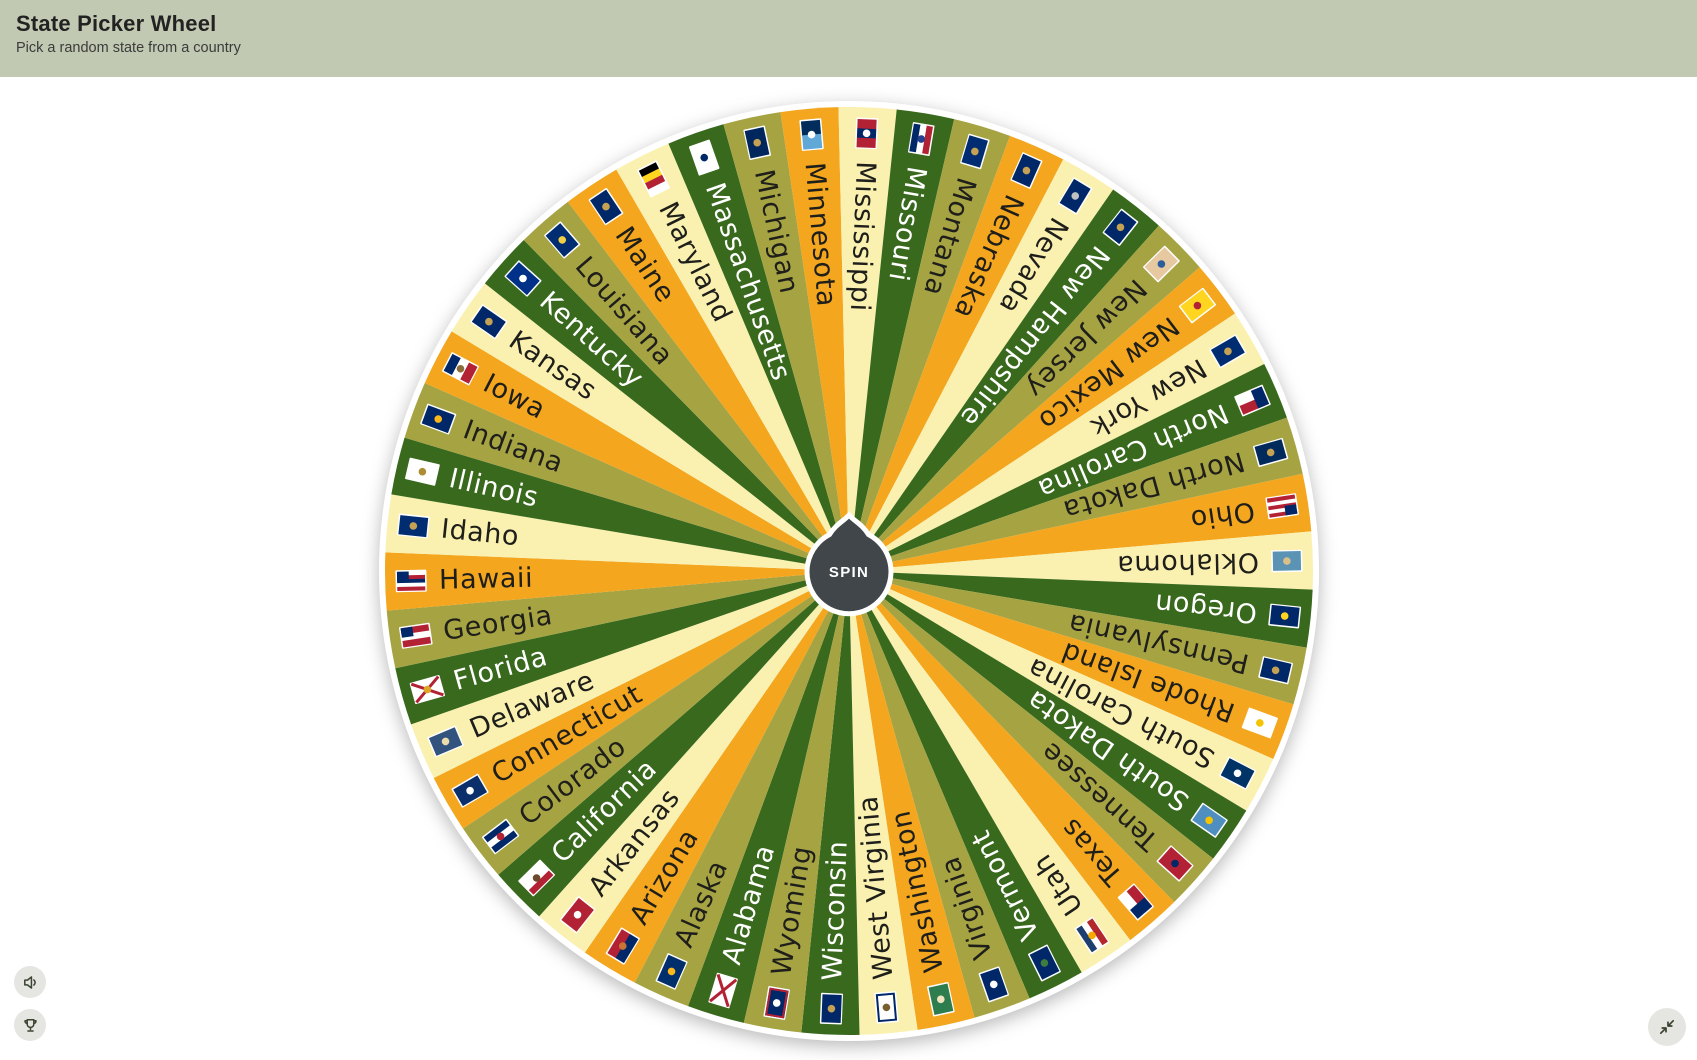  Describe the element at coordinates (796, 802) in the screenshot. I see `wheel-segment-wyoming: Wyoming` at that location.